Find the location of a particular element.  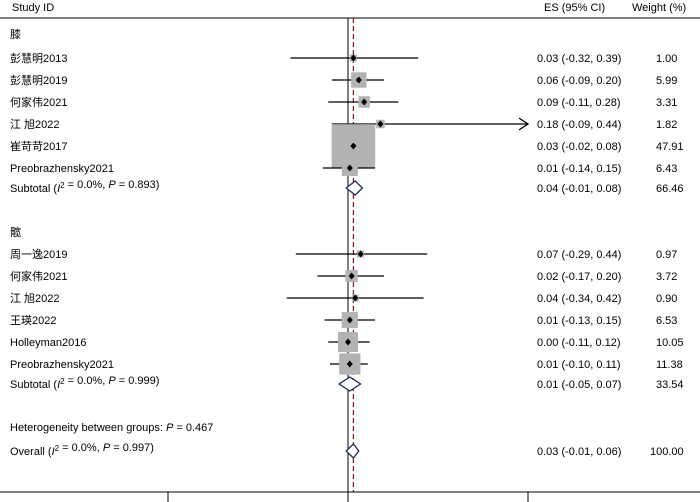

es-ci-text: 0.07 (-0.29, 0.44) is located at coordinates (579, 255).